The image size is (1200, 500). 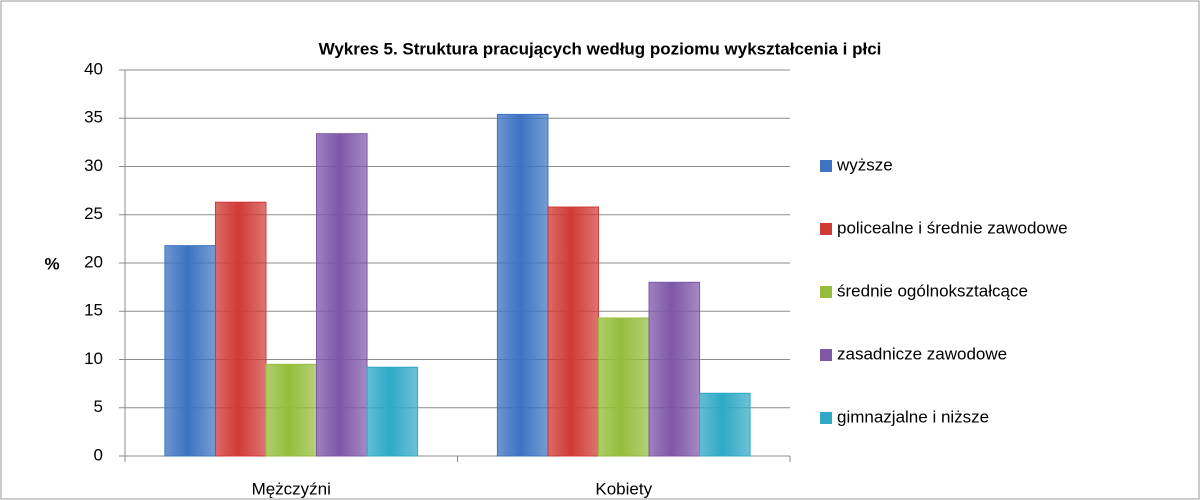 I want to click on y-tick-label: 0, so click(x=98, y=454).